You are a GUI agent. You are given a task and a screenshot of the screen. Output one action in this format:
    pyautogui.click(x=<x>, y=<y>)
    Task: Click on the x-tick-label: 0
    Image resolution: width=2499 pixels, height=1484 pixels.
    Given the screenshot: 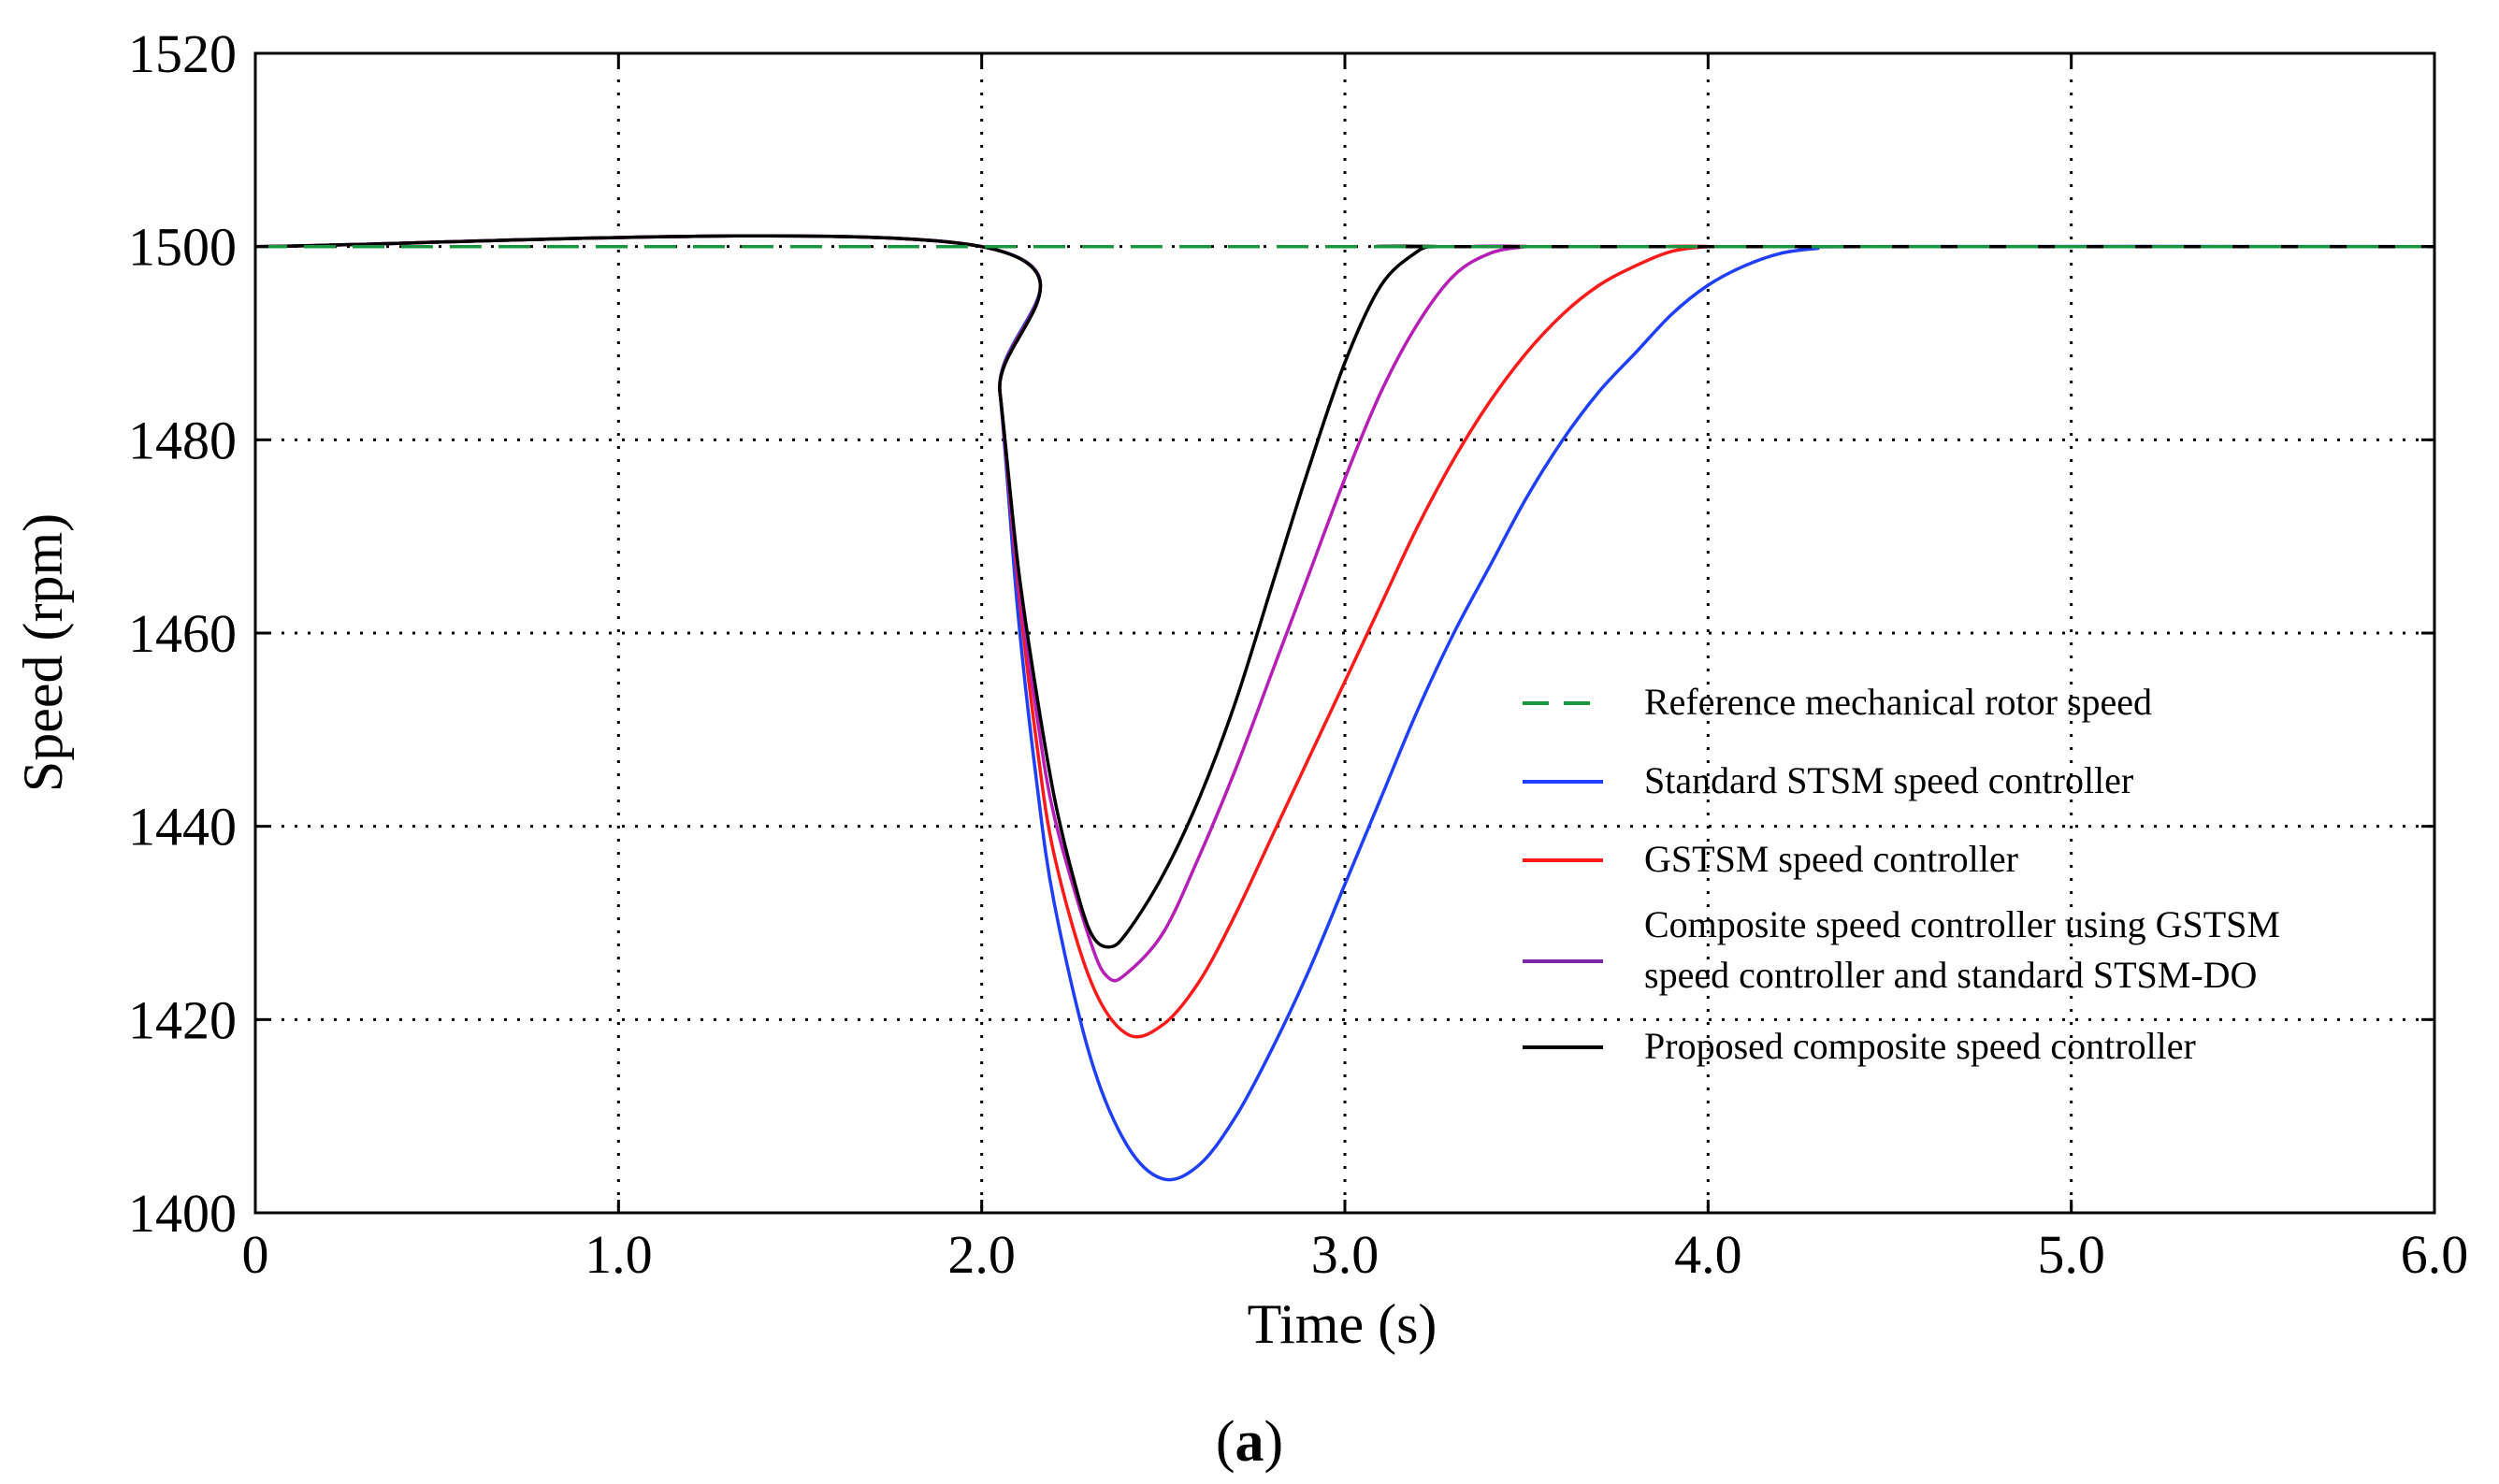 What is the action you would take?
    pyautogui.click(x=256, y=1254)
    